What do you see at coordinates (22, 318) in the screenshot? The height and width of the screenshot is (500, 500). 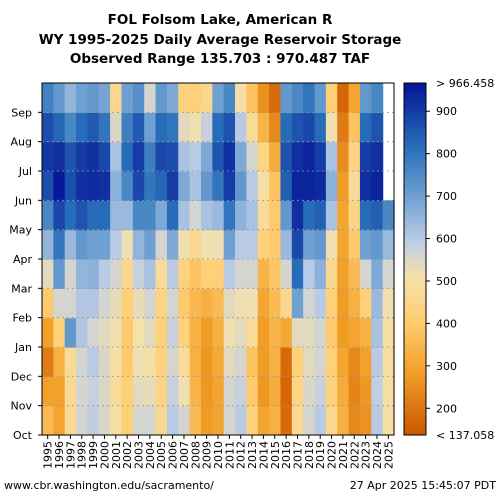 I see `y-tick-label: Feb` at bounding box center [22, 318].